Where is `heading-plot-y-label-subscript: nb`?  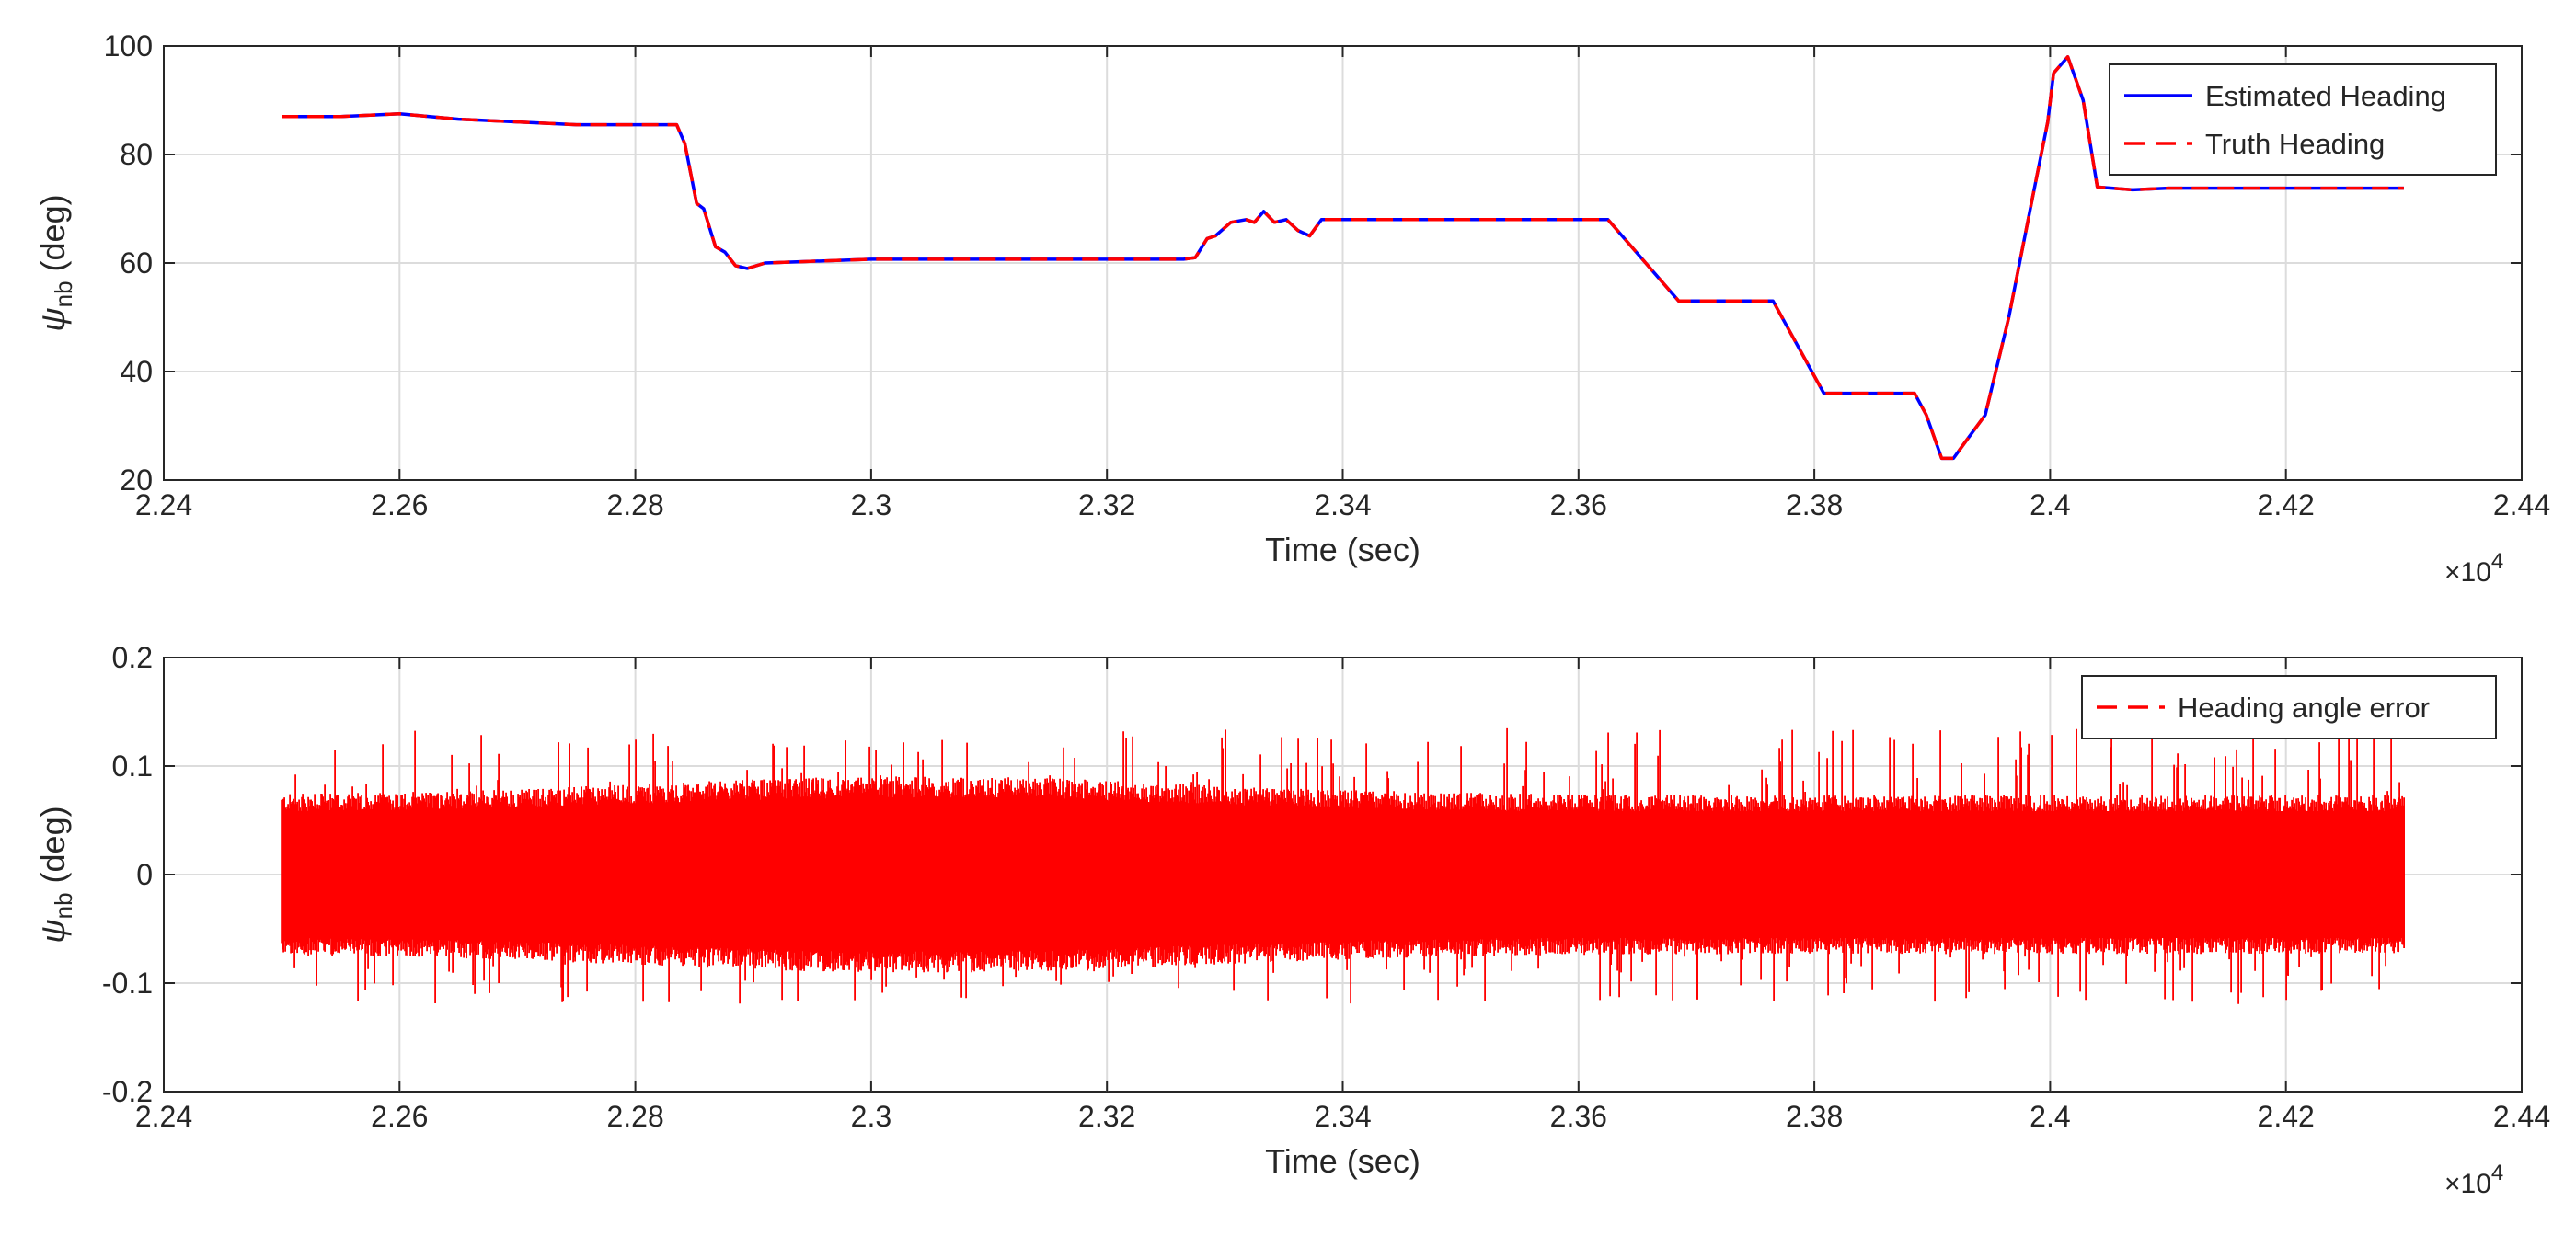
heading-plot-y-label-subscript: nb is located at coordinates (63, 293).